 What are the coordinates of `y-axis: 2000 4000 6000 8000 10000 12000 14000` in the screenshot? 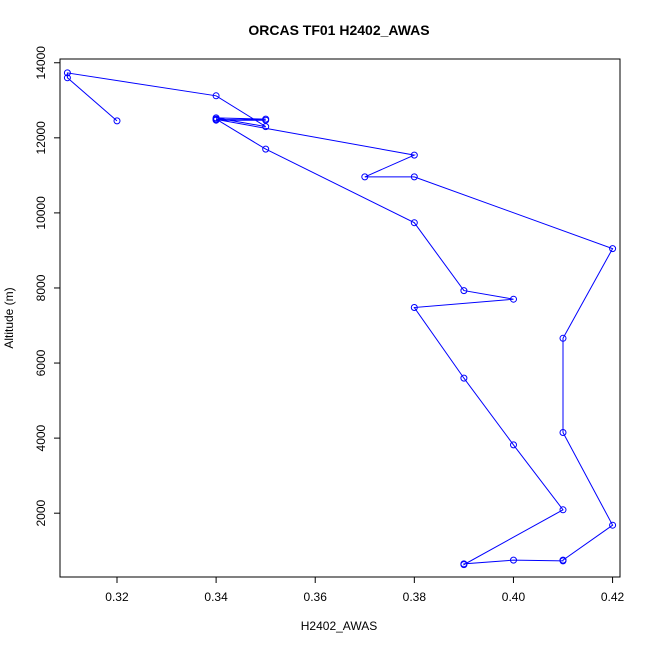 It's located at (47, 286).